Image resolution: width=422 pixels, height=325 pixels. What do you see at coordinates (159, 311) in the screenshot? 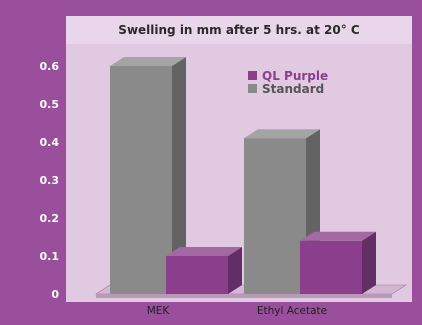
I see `x-category-label: MEK` at bounding box center [159, 311].